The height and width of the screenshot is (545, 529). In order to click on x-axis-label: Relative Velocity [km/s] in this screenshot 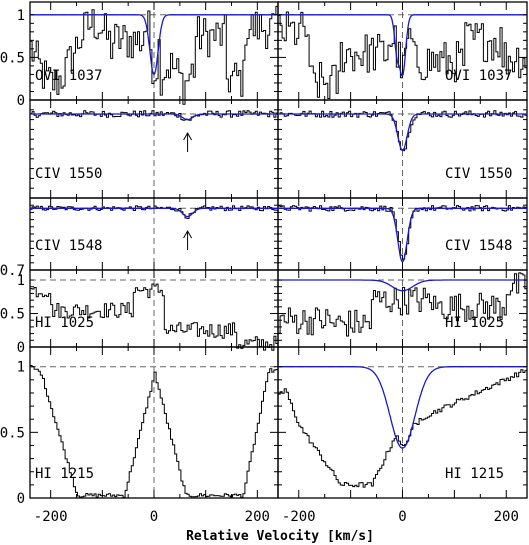, I will do `click(280, 536)`.